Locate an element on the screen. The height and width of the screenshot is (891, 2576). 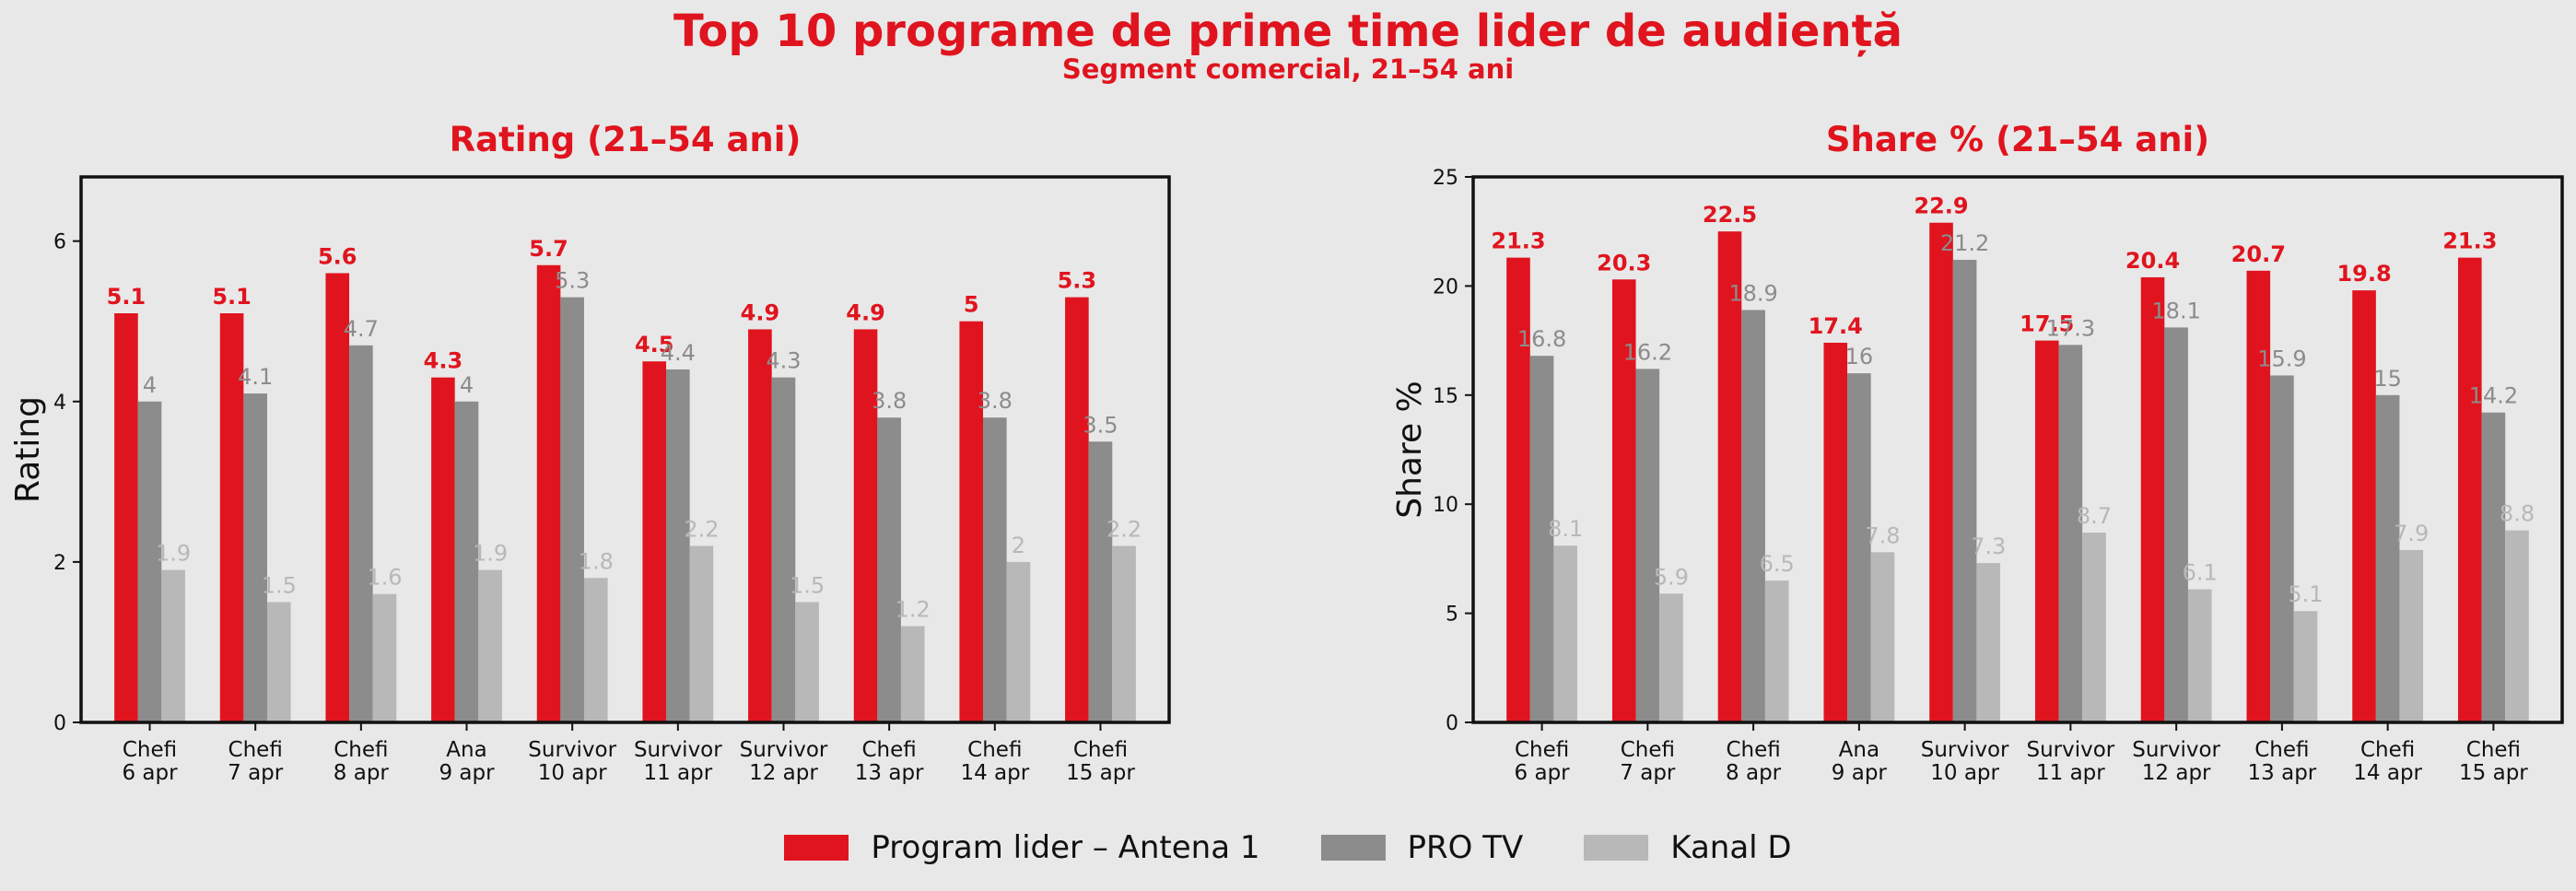
chart2-data-label-antena1: 17.4 is located at coordinates (1836, 326).